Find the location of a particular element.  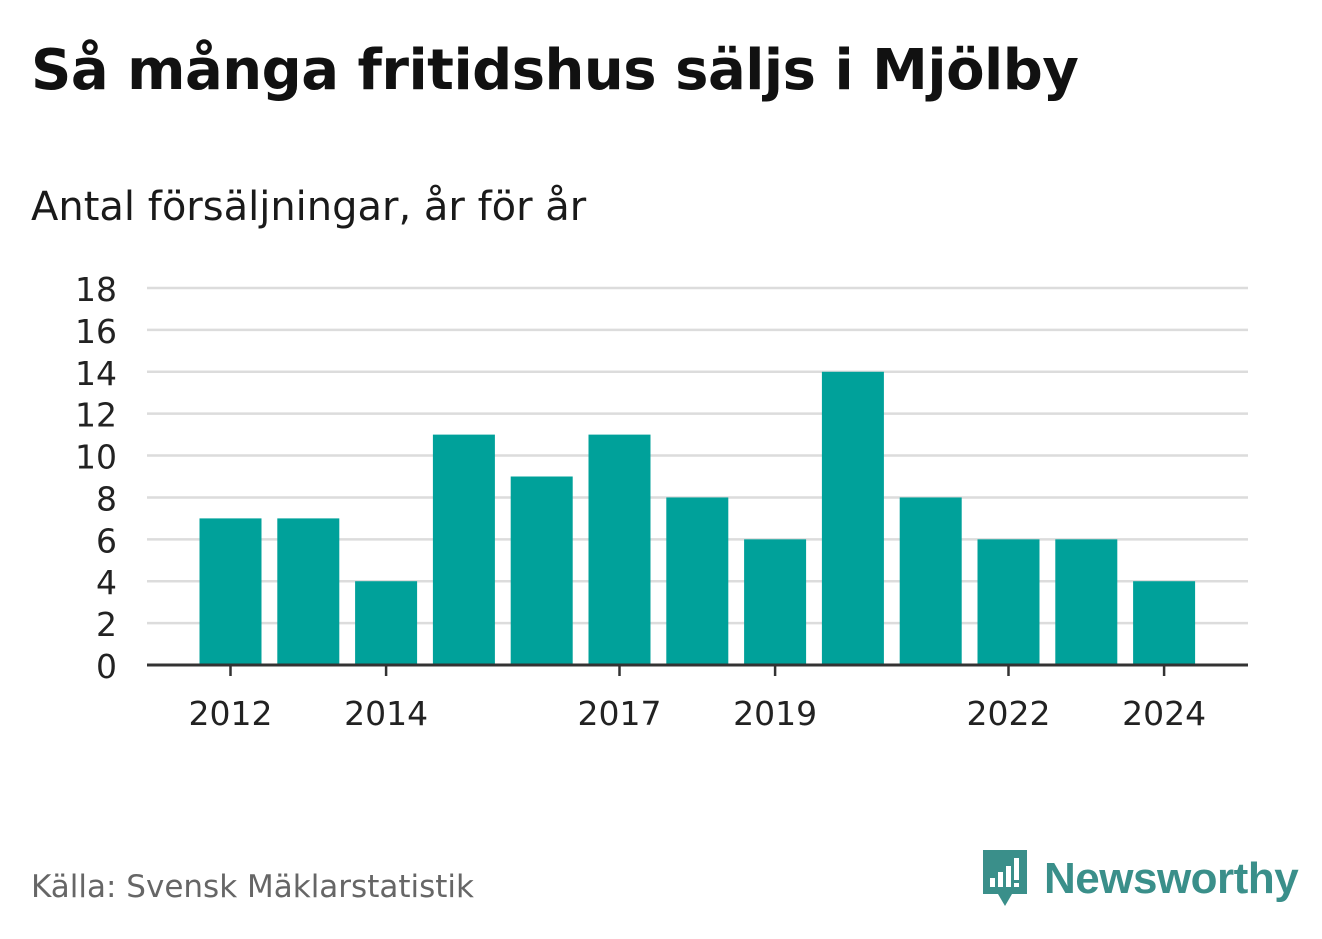

x-tick-label: 2022 is located at coordinates (1009, 713).